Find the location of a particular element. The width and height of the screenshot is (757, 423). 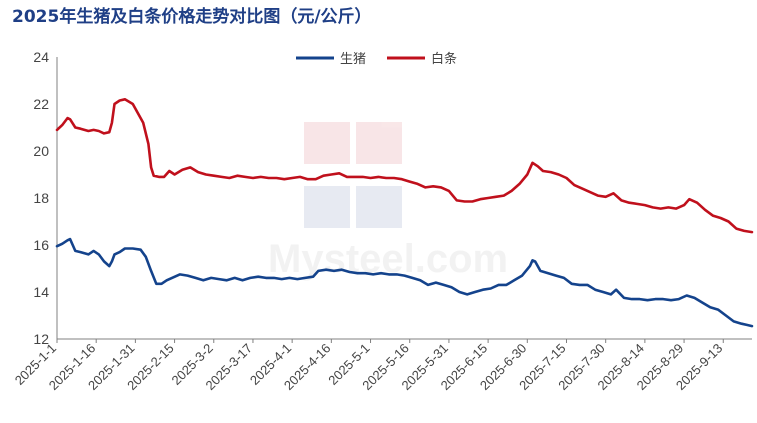

legend-label: 生猪 is located at coordinates (353, 59).